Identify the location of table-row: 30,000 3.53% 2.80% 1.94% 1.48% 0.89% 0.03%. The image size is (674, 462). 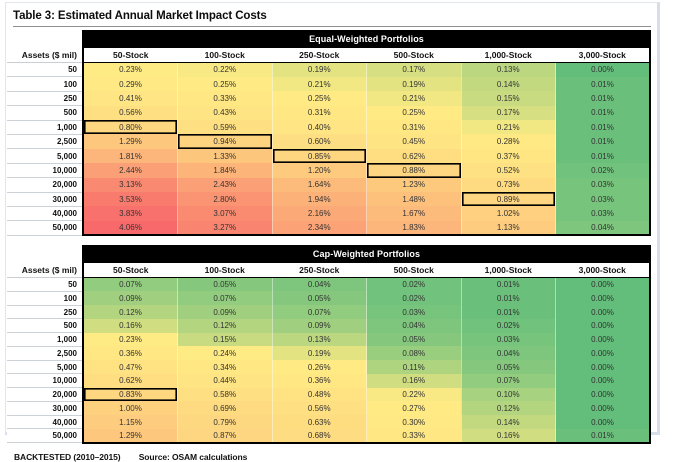
(329, 199).